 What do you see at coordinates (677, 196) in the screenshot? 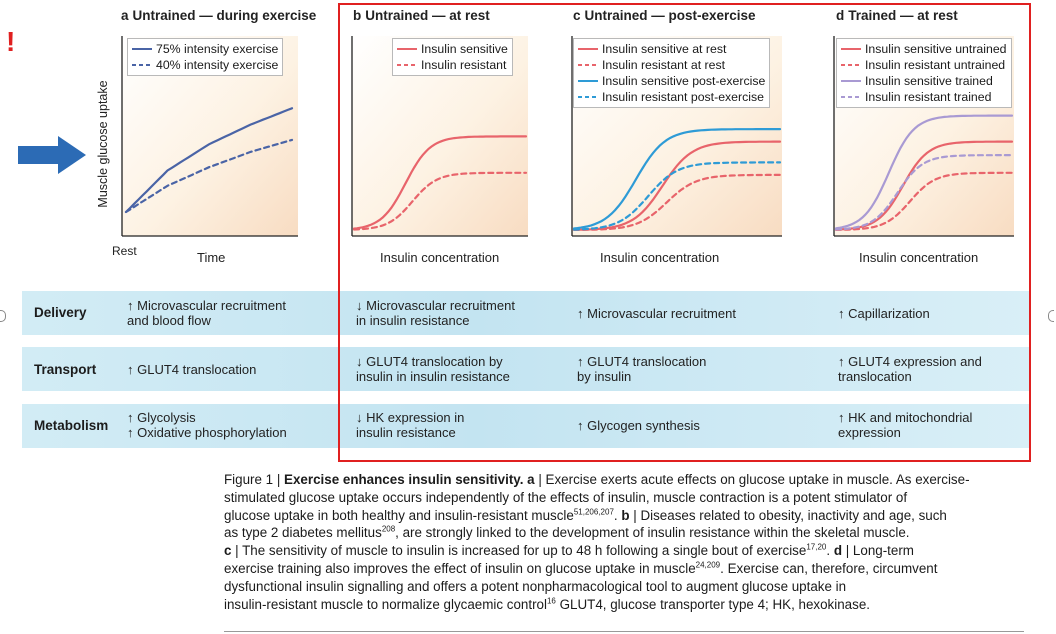
I see `series-line-insulin-resistant-post-exercise` at bounding box center [677, 196].